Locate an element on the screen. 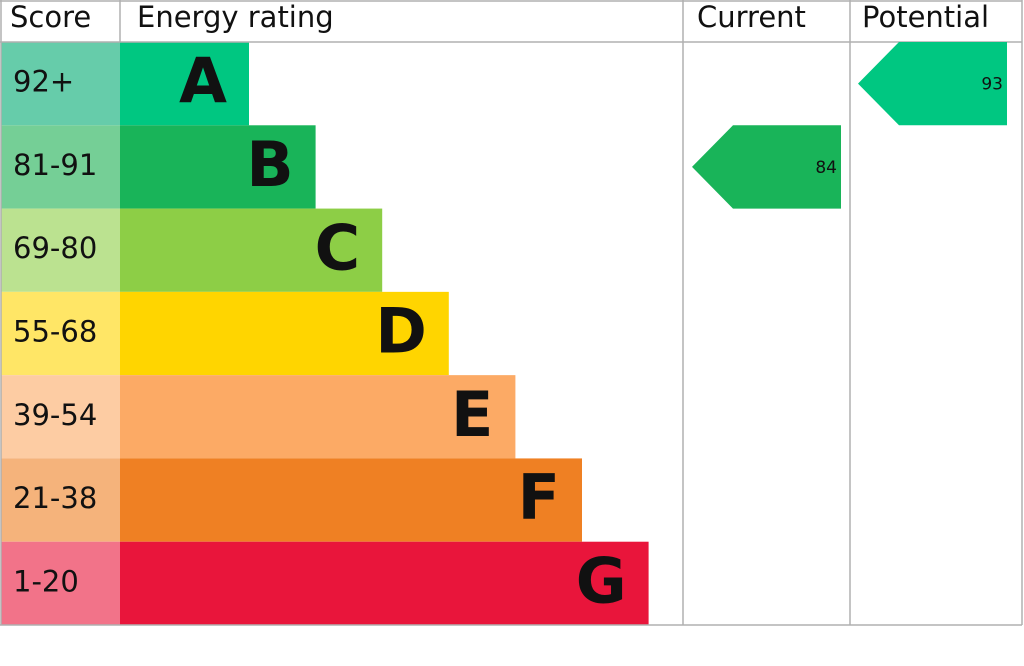 Image resolution: width=1024 pixels, height=666 pixels. header: Score is located at coordinates (50, 17).